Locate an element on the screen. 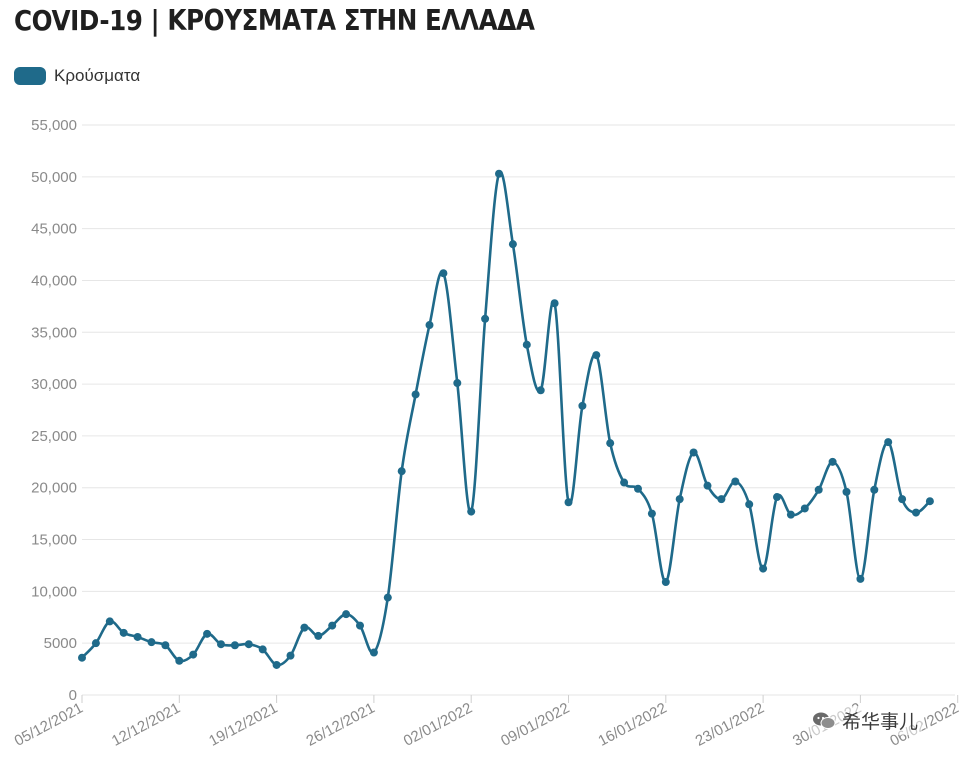  x-tick-label: 23/01/2022 is located at coordinates (730, 725).